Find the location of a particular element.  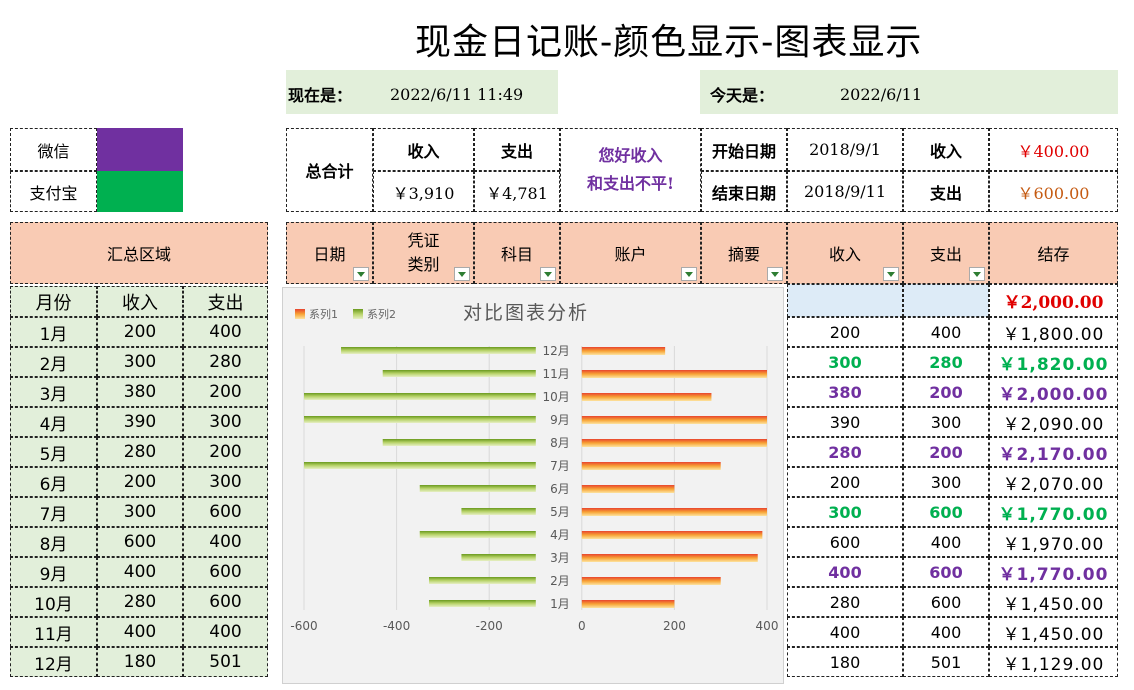

summary-cell: 10月 is located at coordinates (53, 602).